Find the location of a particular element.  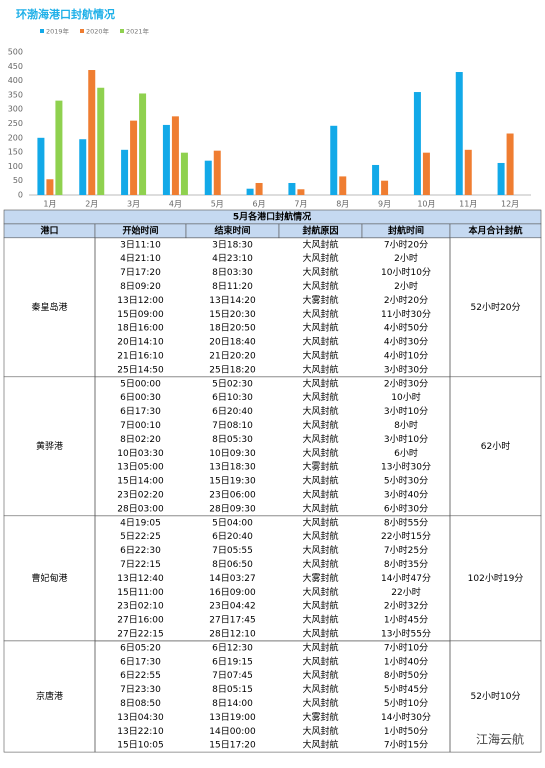

x-tick-label: 9月 is located at coordinates (384, 204).